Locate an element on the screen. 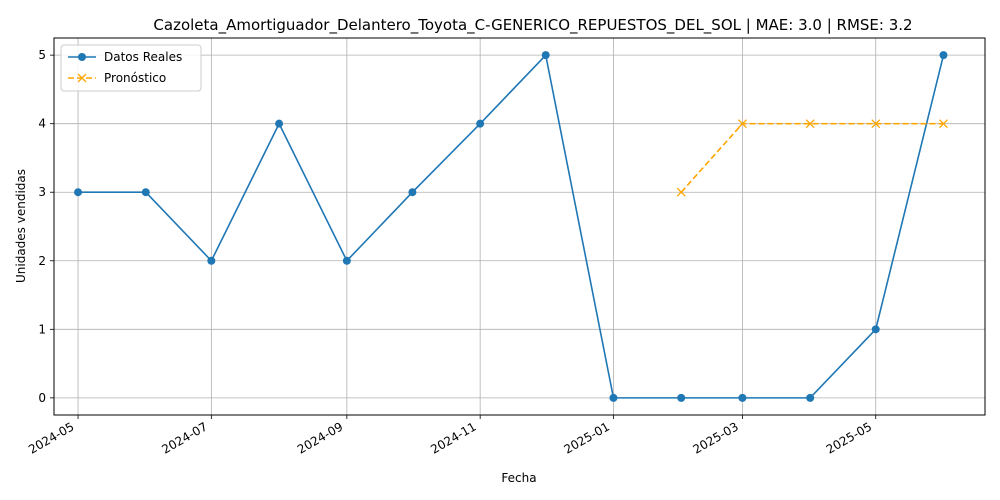 Image resolution: width=1000 pixels, height=500 pixels. y-tick-label: 2 is located at coordinates (42, 261).